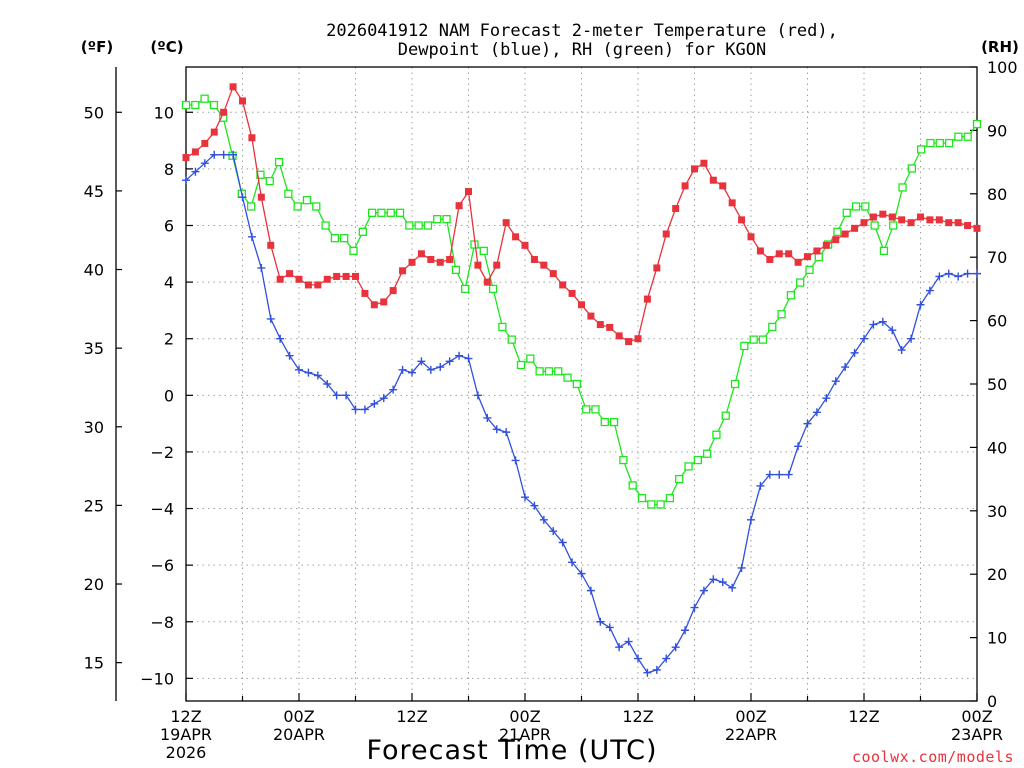 Image resolution: width=1024 pixels, height=768 pixels. I want to click on celsius-tick-label: −2, so click(162, 452).